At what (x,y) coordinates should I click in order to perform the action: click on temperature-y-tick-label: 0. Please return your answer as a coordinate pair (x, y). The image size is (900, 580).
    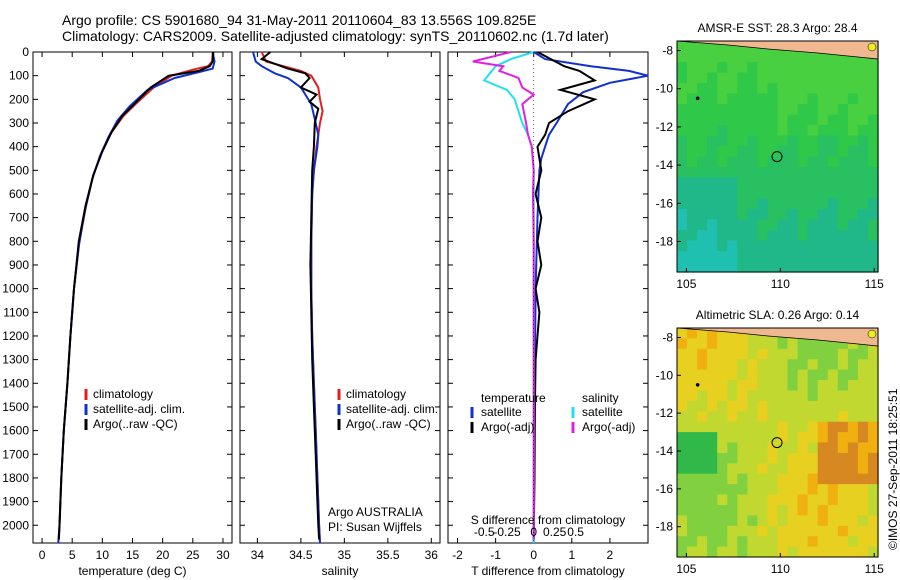
    Looking at the image, I should click on (25, 52).